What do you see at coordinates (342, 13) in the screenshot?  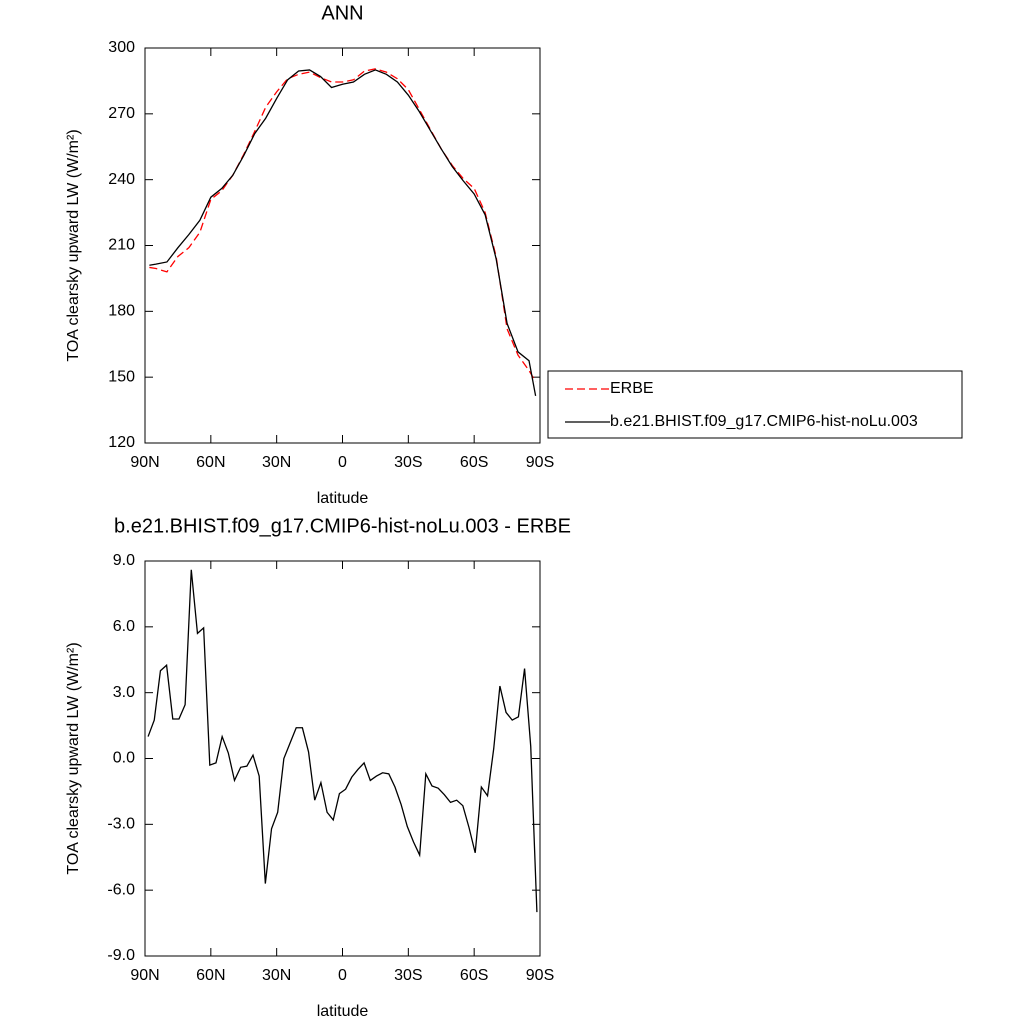 I see `chart-title: ANN` at bounding box center [342, 13].